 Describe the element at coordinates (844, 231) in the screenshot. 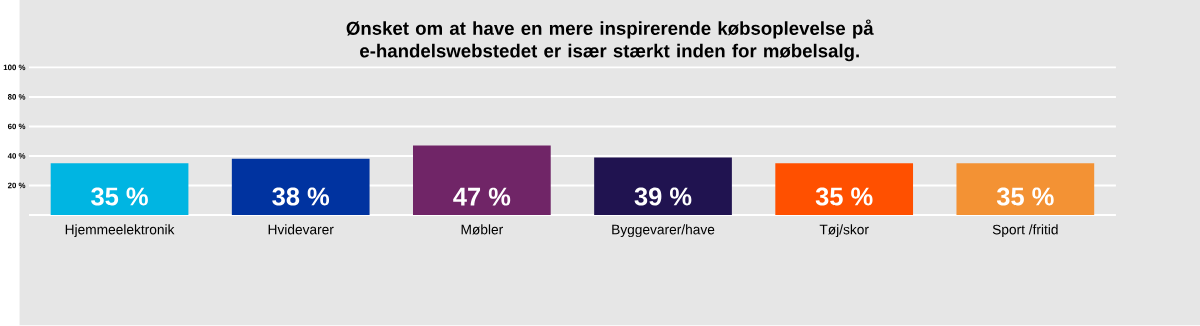

I see `x-tick-label: Tøj/skor` at that location.